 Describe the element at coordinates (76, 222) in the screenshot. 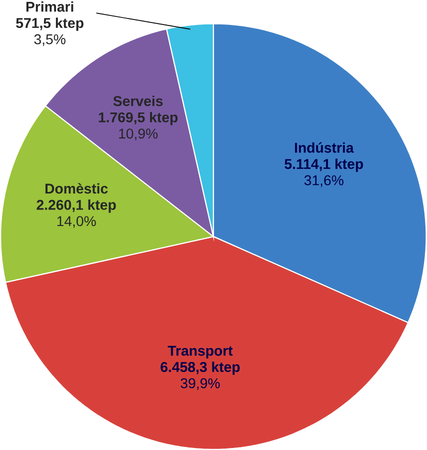

I see `text: 14,0%` at that location.